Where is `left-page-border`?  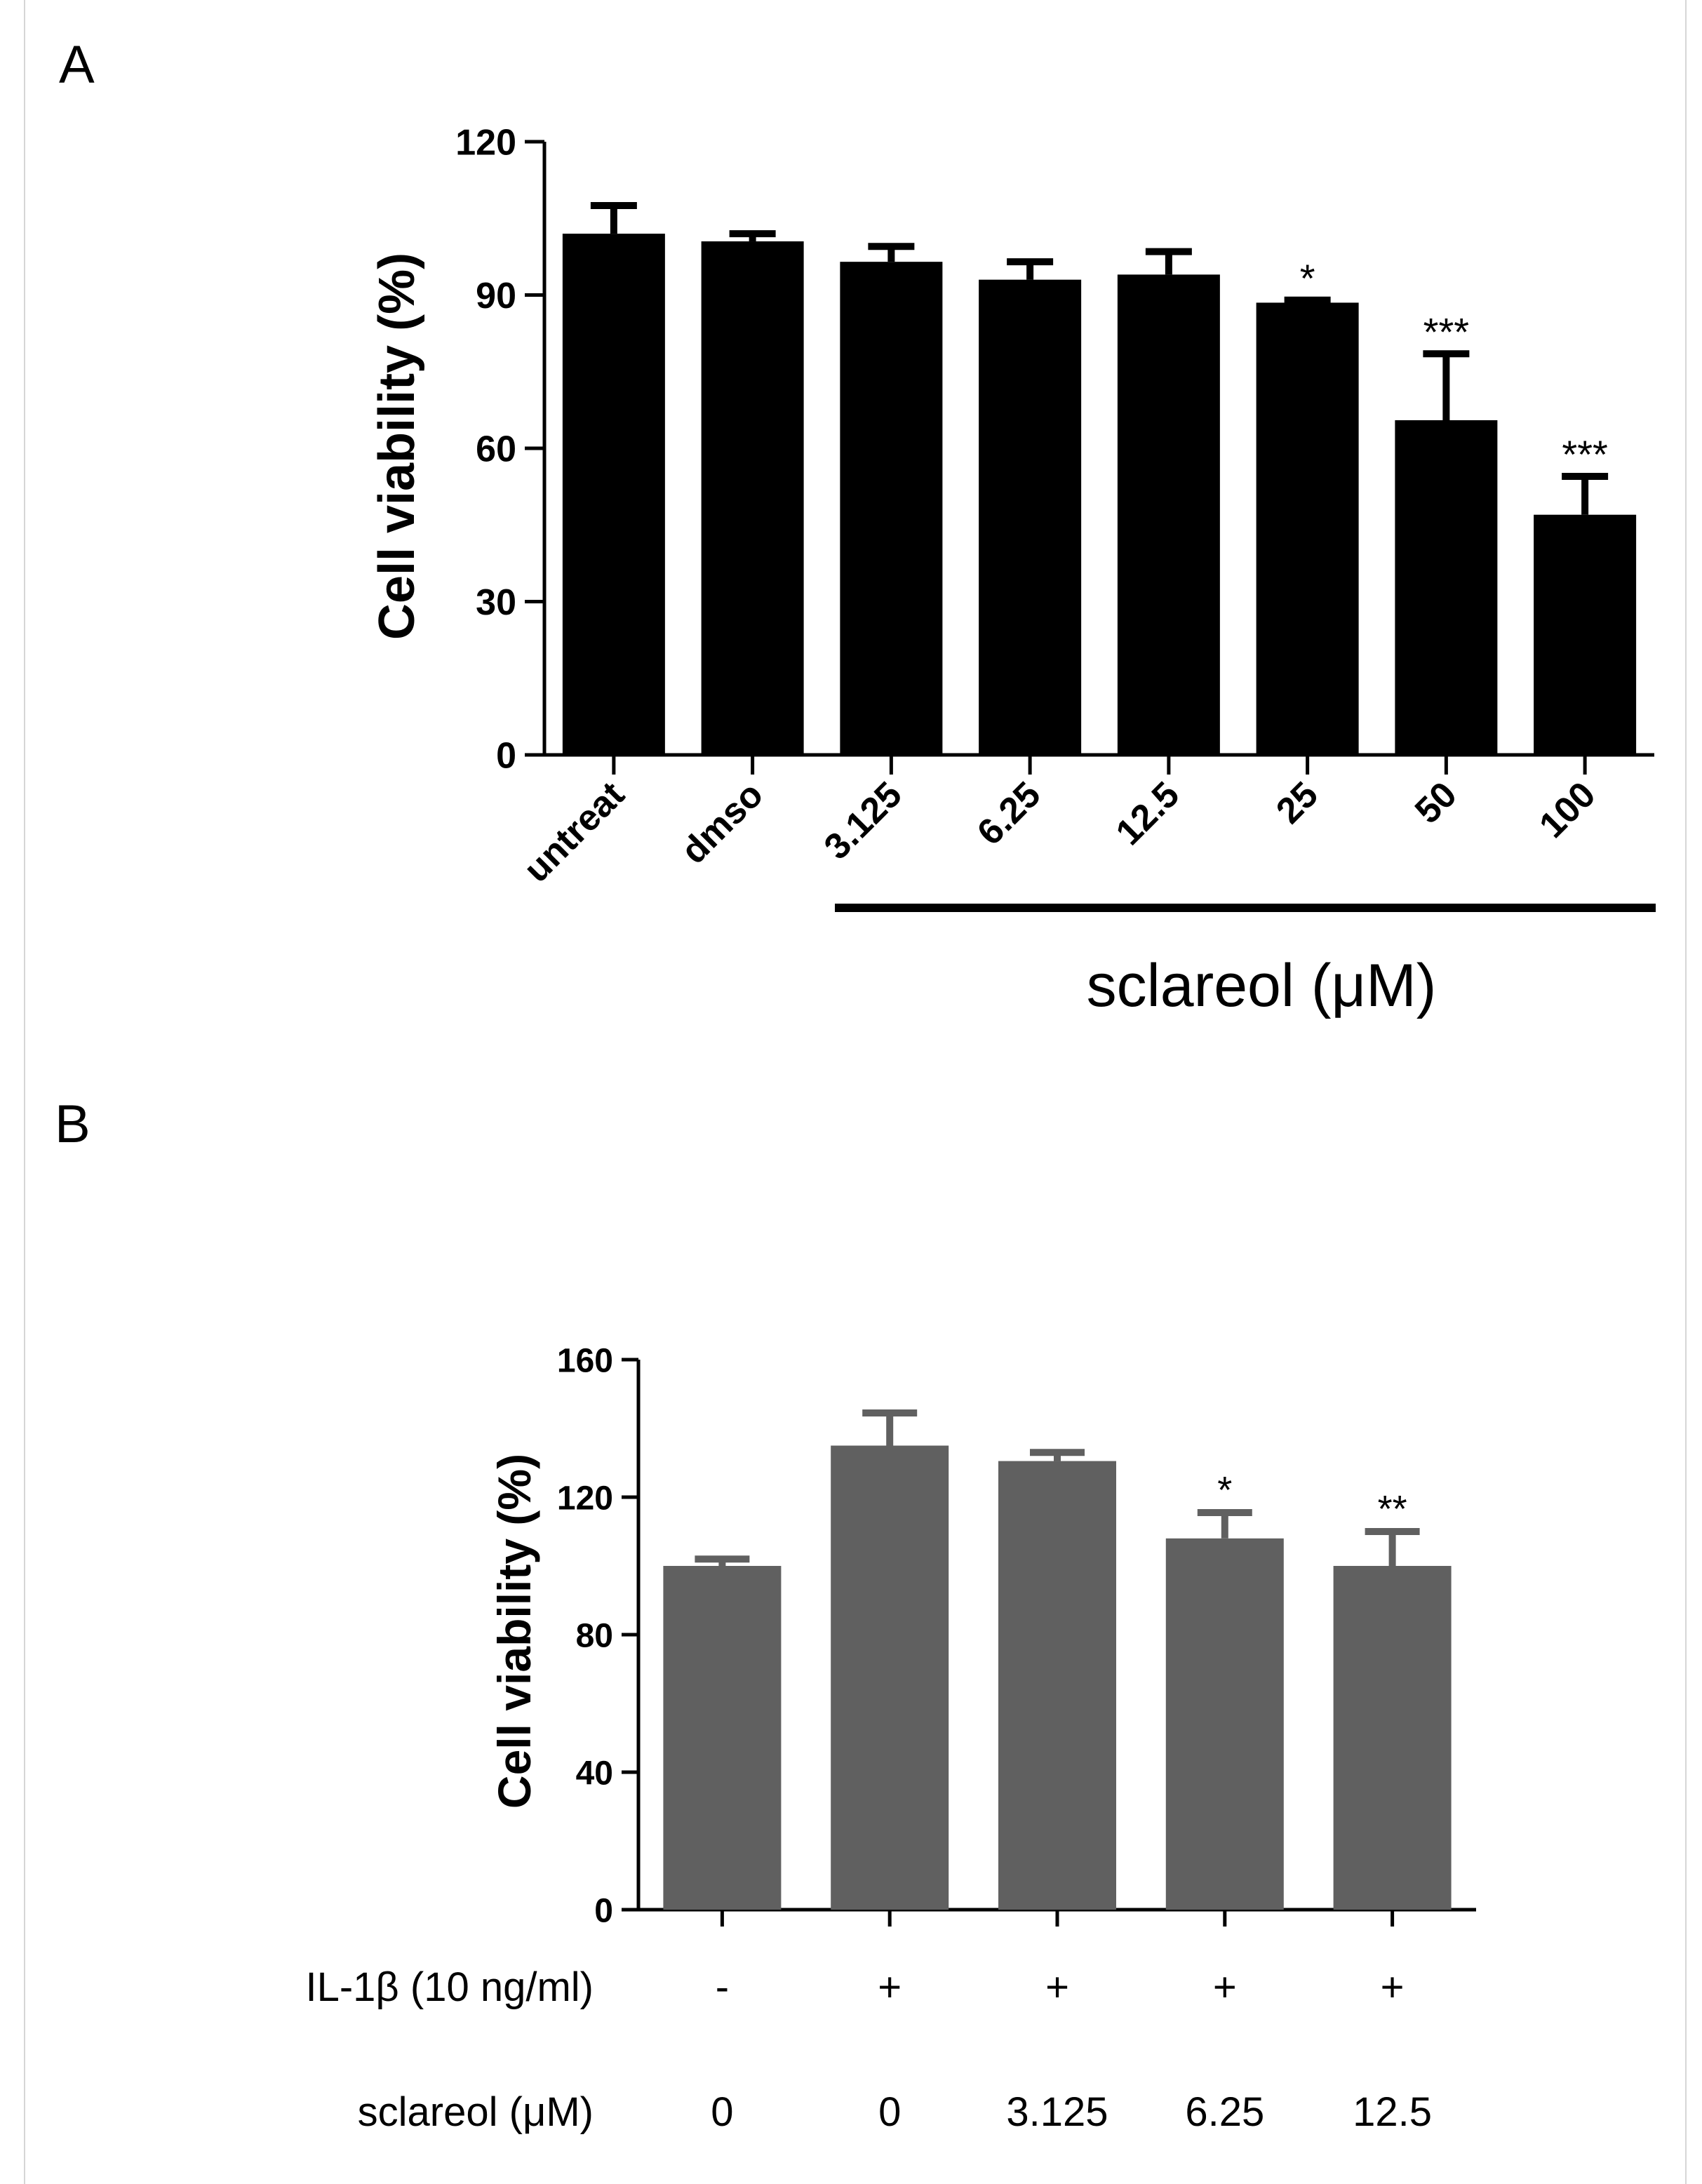
left-page-border is located at coordinates (25, 1092).